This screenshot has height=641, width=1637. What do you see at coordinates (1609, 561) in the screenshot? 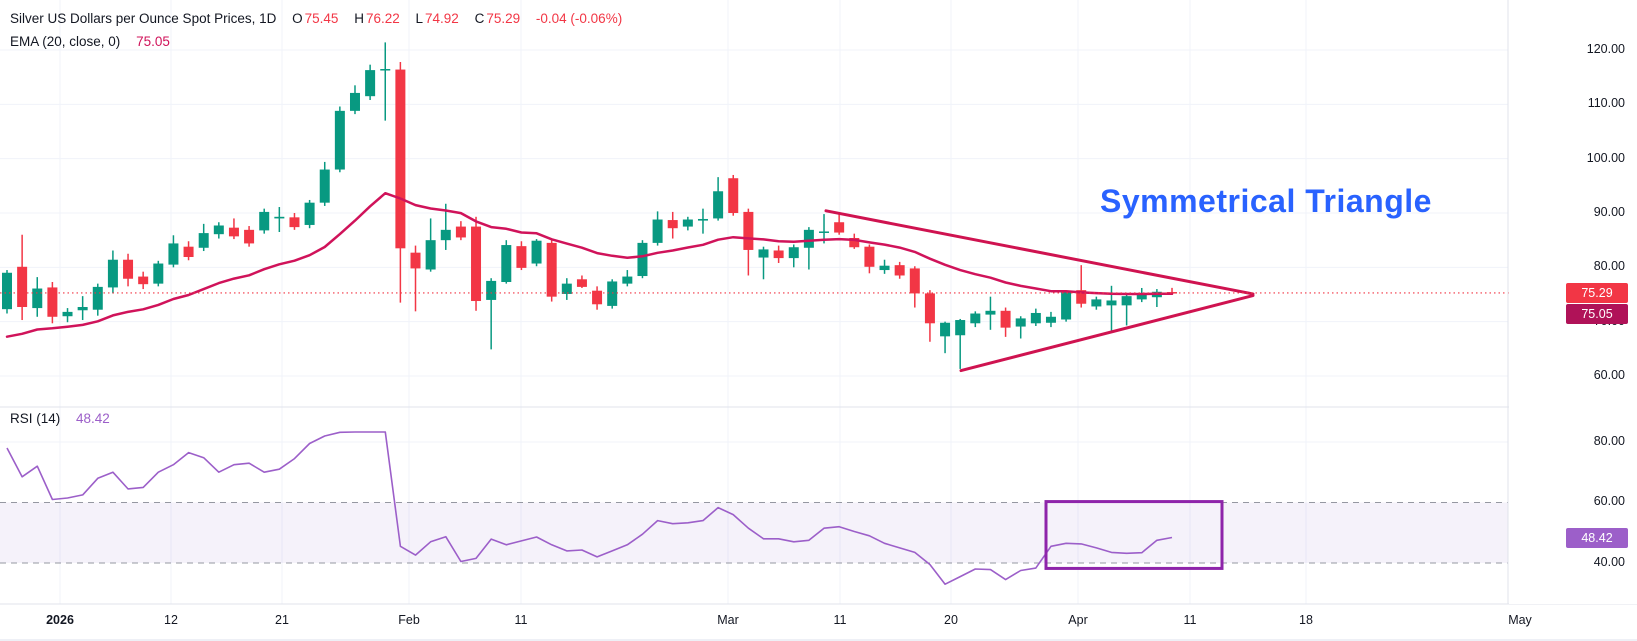
I see `rsi-tick-label: 40.00` at bounding box center [1609, 561].